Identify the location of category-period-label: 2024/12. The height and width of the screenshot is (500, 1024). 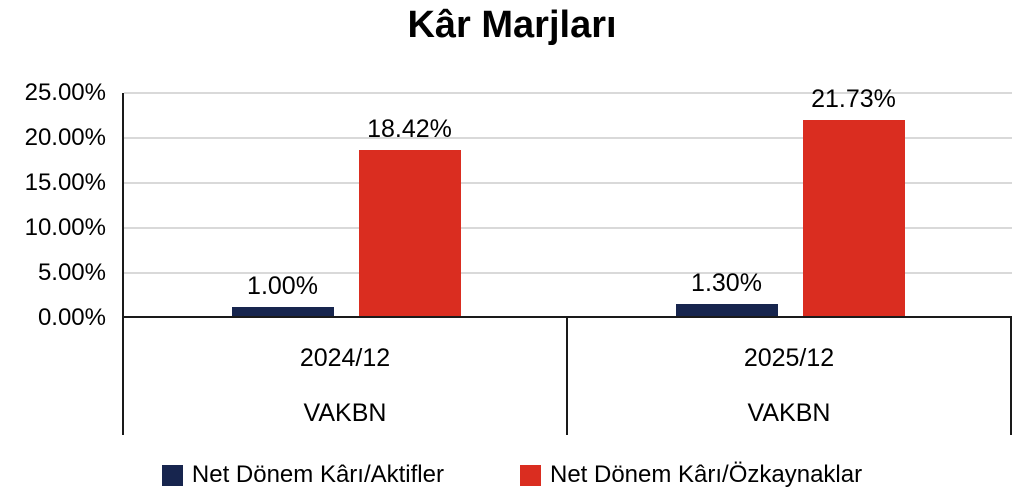
(345, 358).